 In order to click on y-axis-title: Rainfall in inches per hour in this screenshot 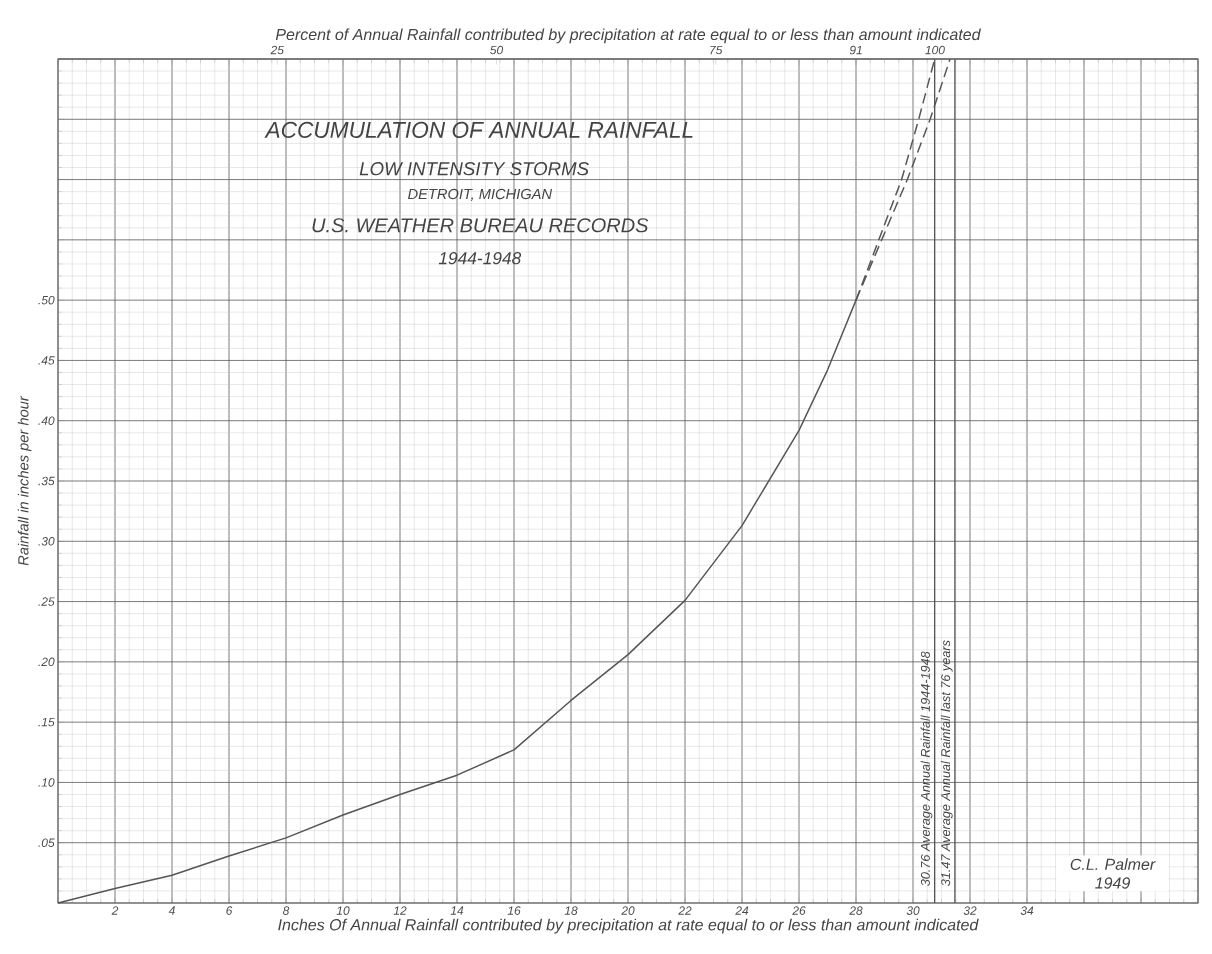, I will do `click(24, 480)`.